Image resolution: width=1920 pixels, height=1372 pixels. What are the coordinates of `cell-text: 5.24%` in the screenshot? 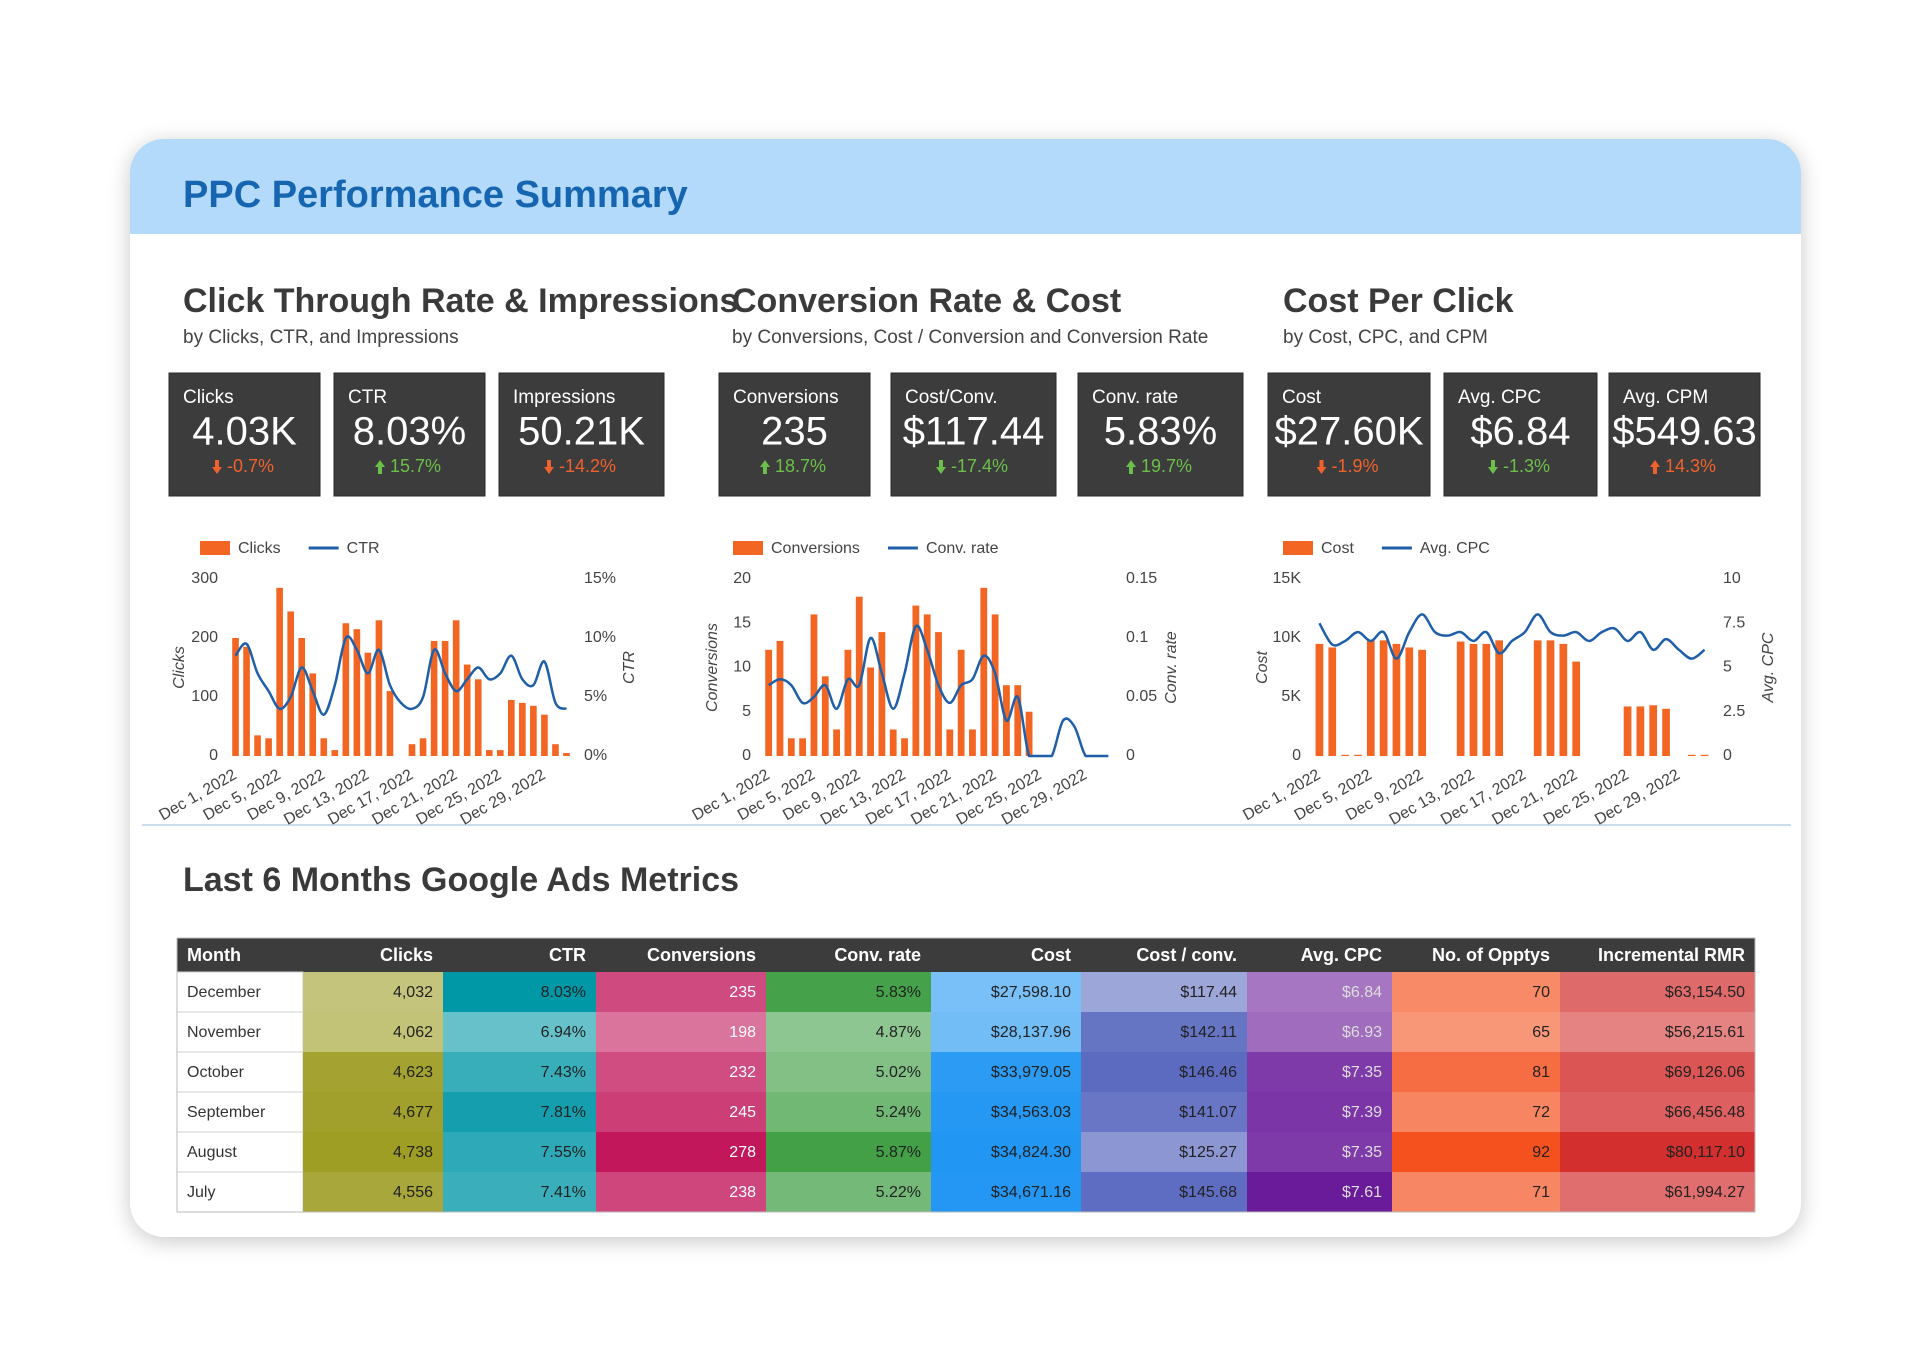 It's located at (898, 1112).